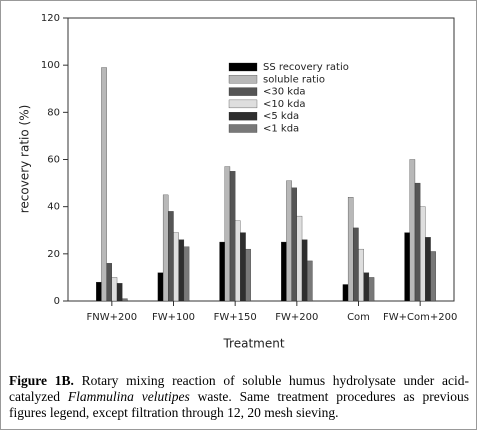  Describe the element at coordinates (50, 18) in the screenshot. I see `y-tick-label: 120` at that location.